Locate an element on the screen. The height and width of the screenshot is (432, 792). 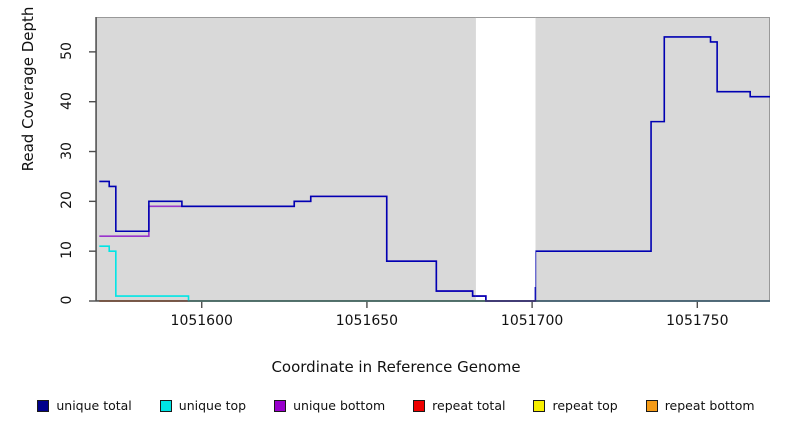
legend-item-repeat-total: repeat total is located at coordinates (459, 405).